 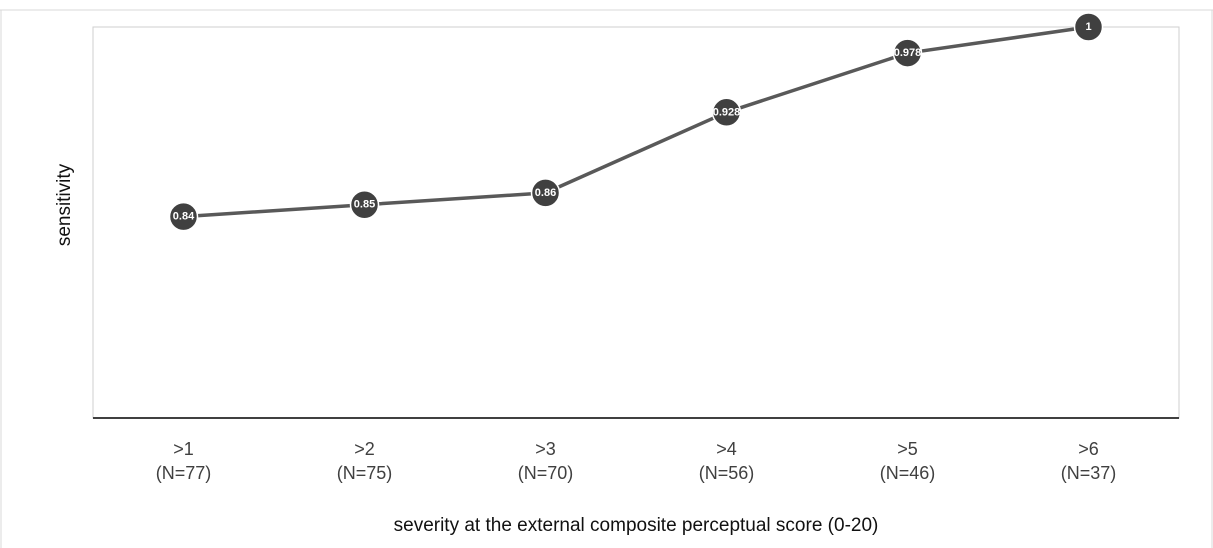 What do you see at coordinates (546, 473) in the screenshot?
I see `x-tick-count-label: (N=70)` at bounding box center [546, 473].